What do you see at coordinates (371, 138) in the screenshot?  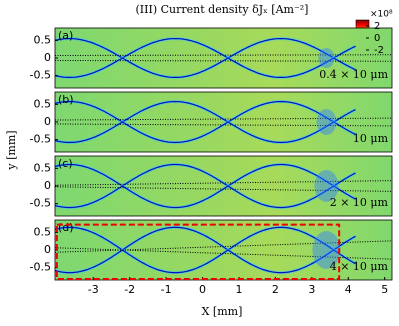 I see `annotation: 10 μm` at bounding box center [371, 138].